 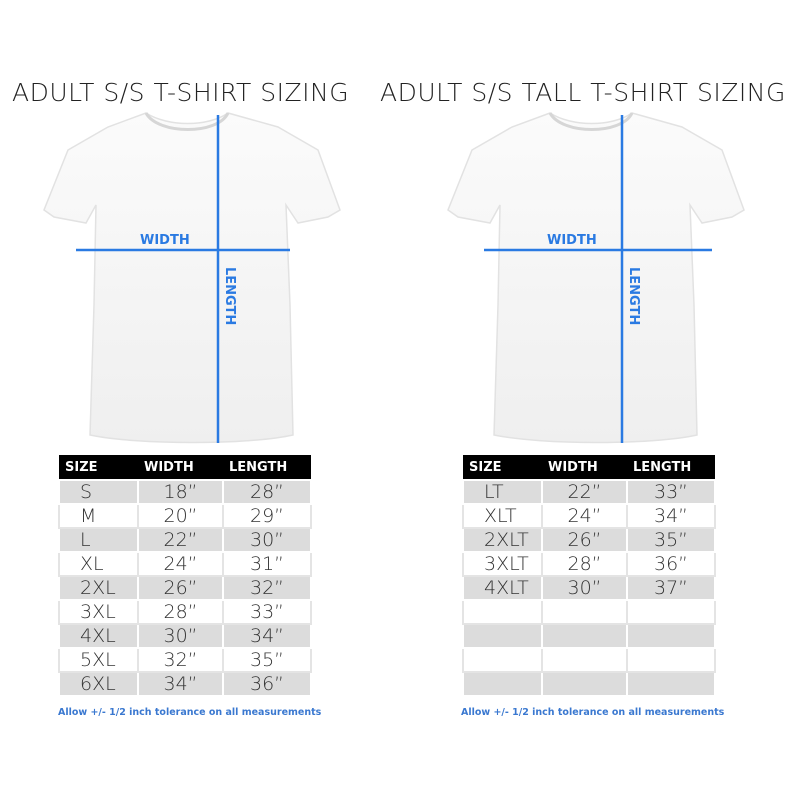 I want to click on size-cell: XLT, so click(x=502, y=516).